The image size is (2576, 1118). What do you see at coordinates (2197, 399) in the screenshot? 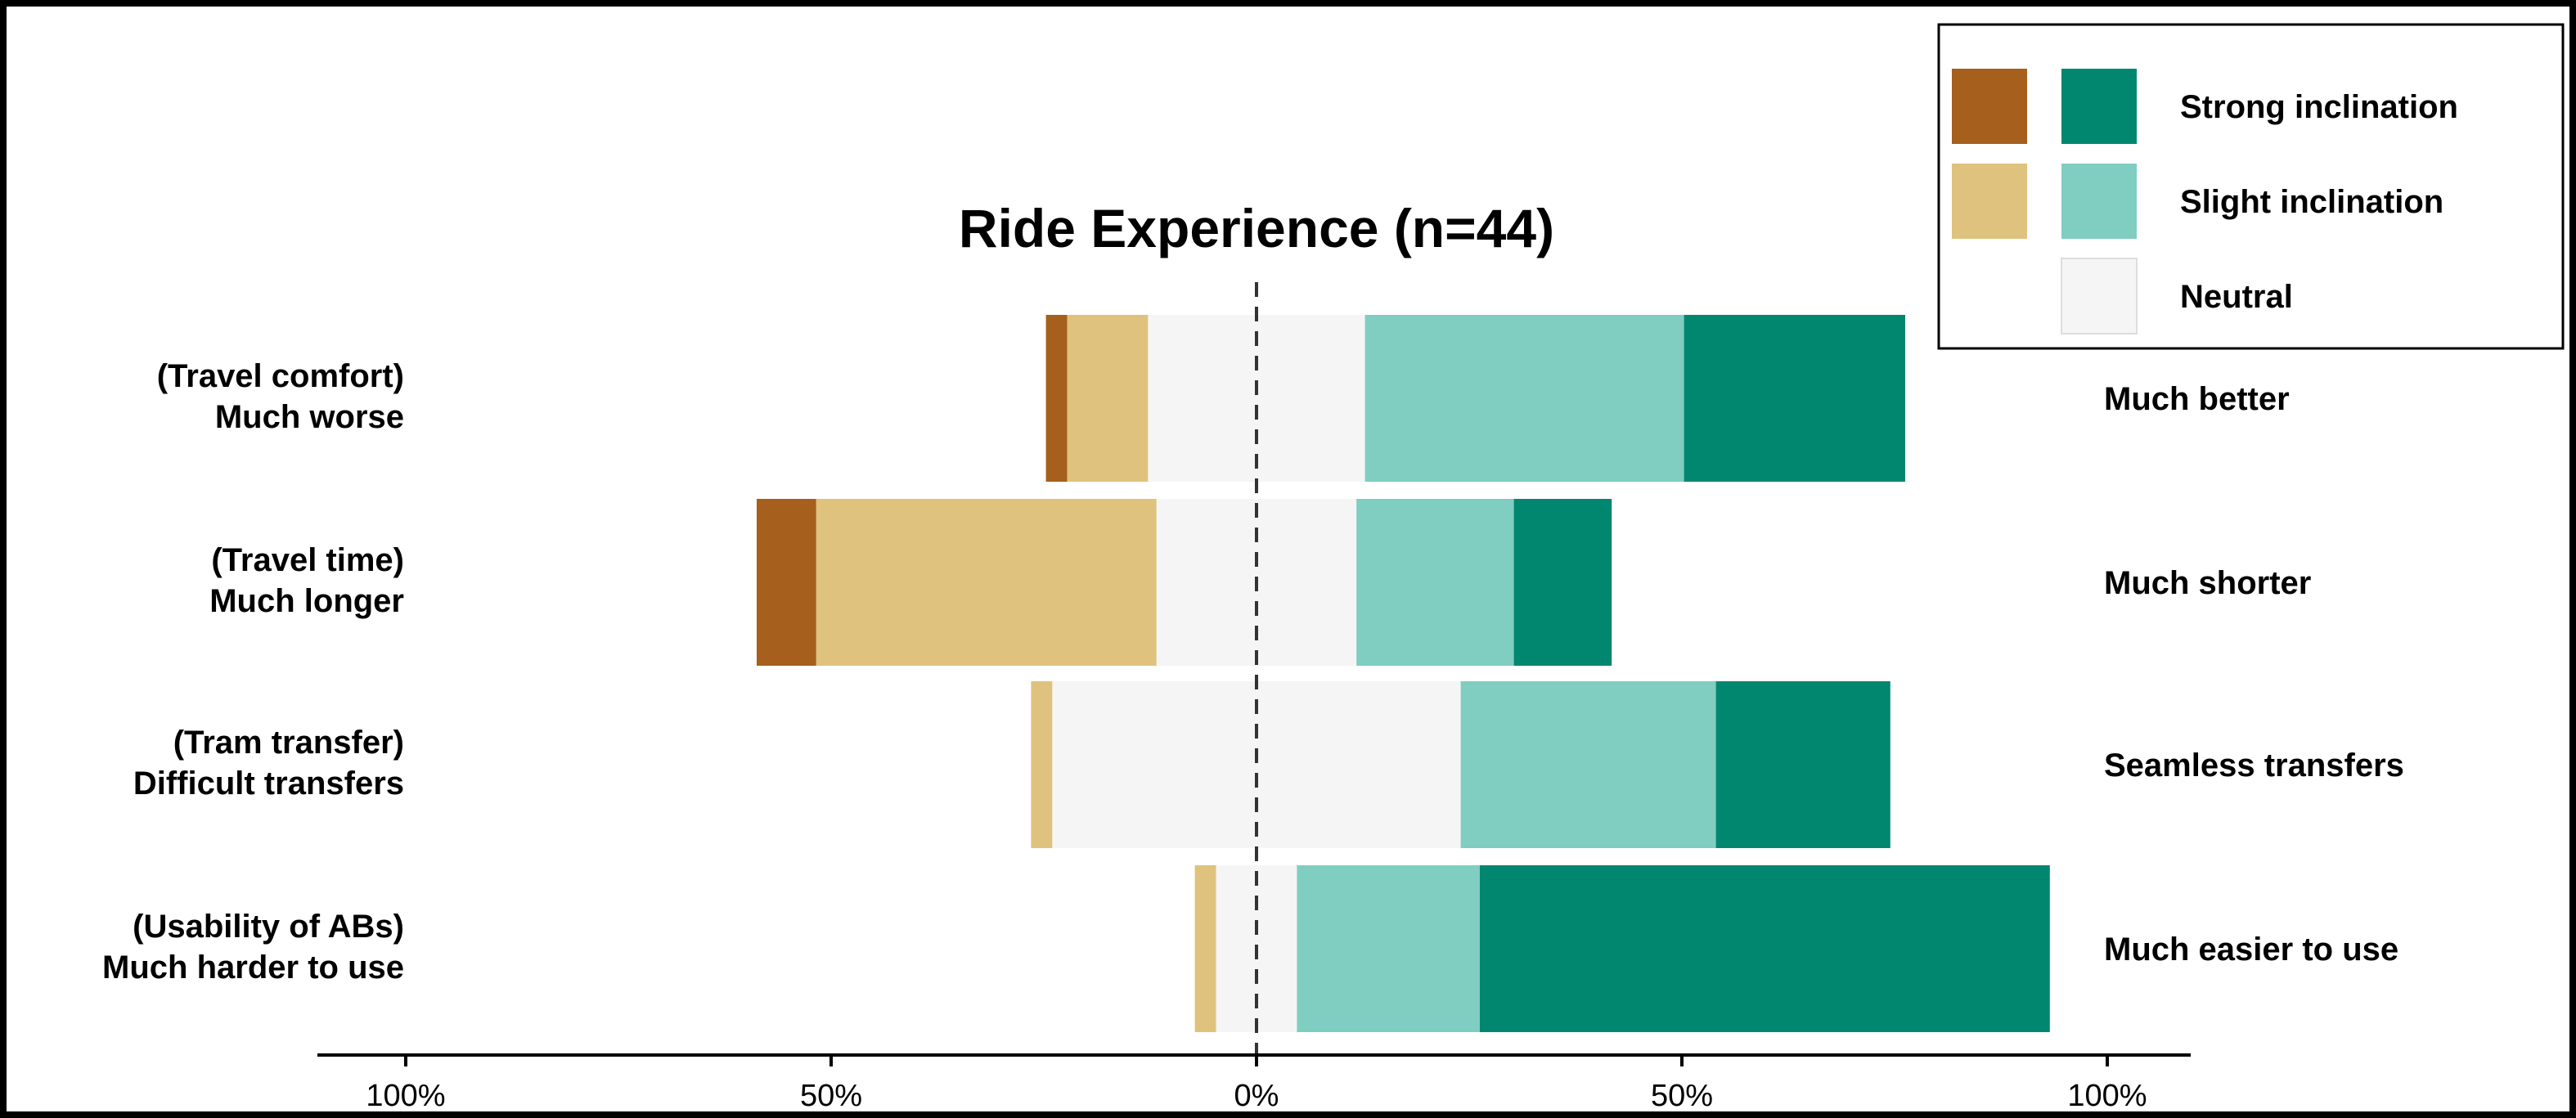
I see `right-label-travel-comfort: Much better` at bounding box center [2197, 399].